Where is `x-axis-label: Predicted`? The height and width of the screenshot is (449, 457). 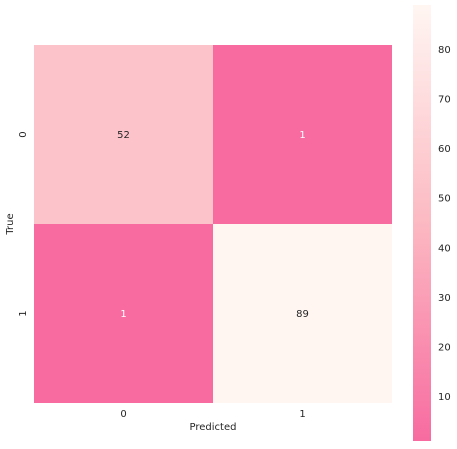
x-axis-label: Predicted is located at coordinates (213, 427).